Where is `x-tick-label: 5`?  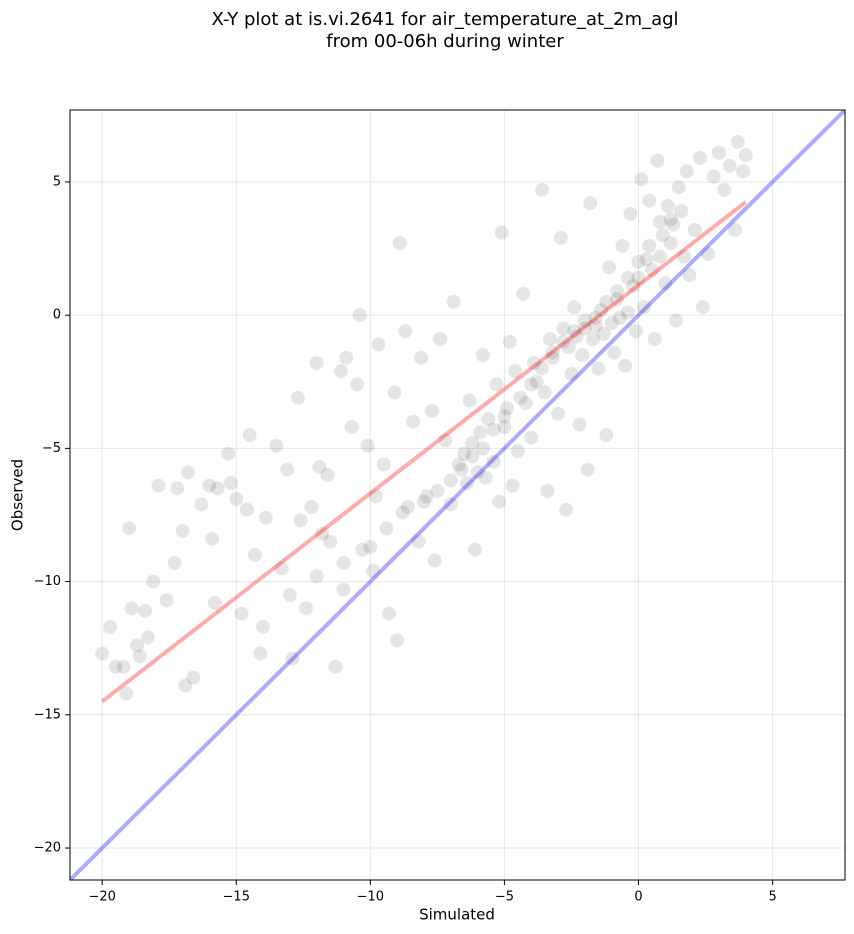 x-tick-label: 5 is located at coordinates (772, 897).